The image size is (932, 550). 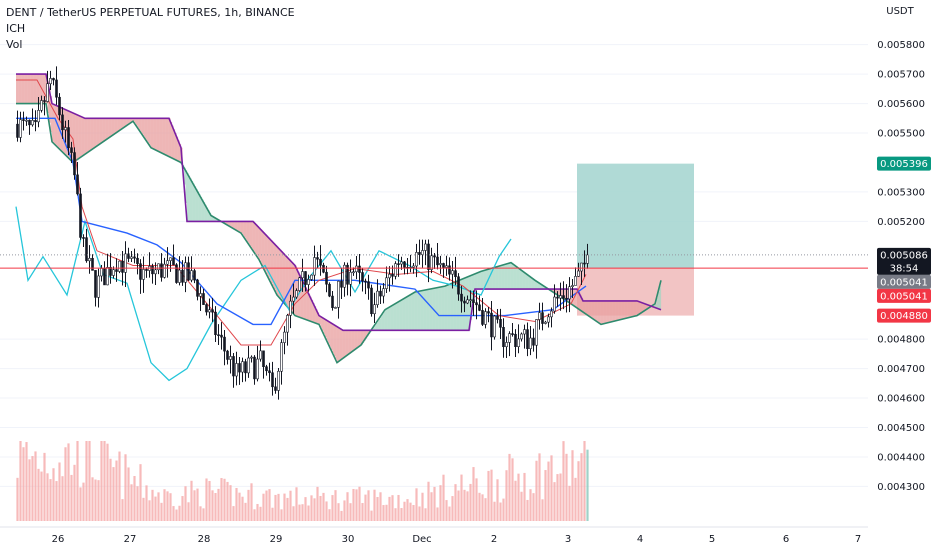 I want to click on time-tick-label: 3, so click(x=568, y=539).